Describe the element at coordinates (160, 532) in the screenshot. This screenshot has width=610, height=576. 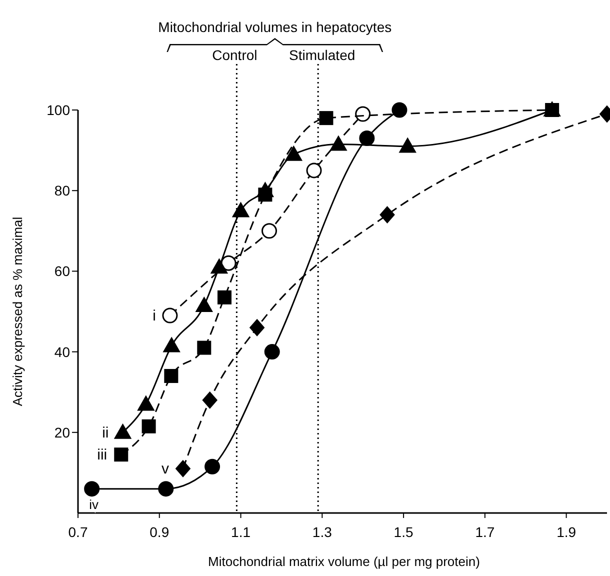
I see `x-tick-label: 0.9` at that location.